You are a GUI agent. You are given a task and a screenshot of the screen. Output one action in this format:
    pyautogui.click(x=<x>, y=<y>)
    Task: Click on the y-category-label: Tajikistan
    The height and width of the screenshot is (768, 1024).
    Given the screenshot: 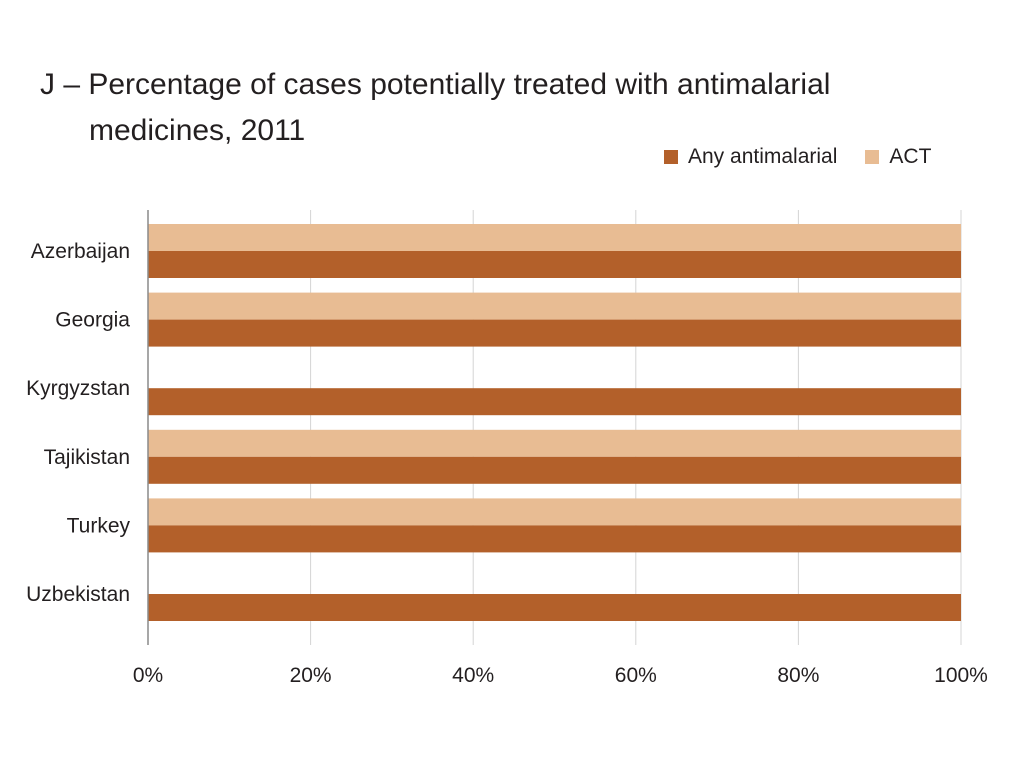 What is the action you would take?
    pyautogui.click(x=87, y=457)
    